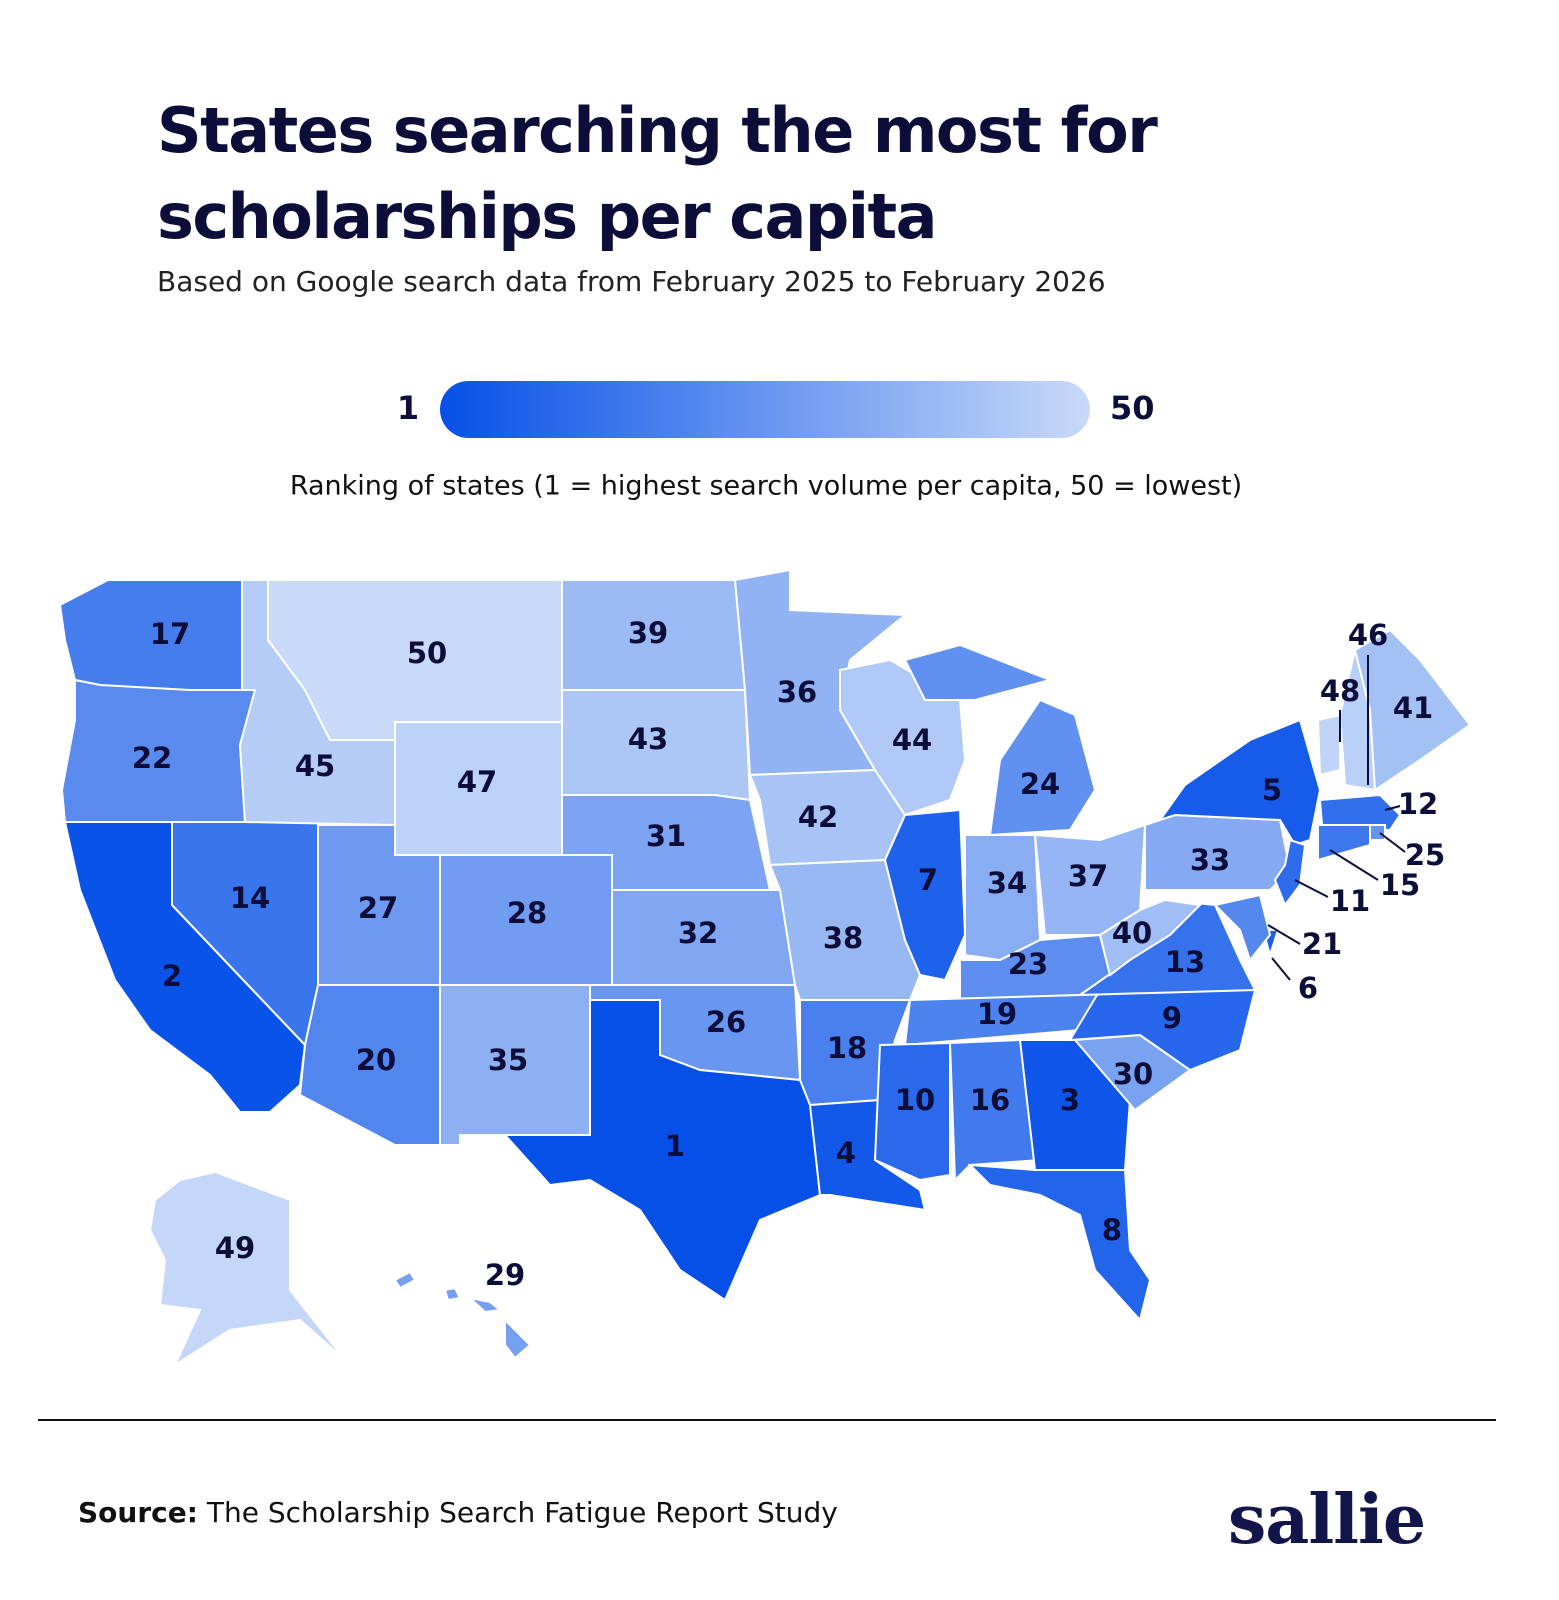  What do you see at coordinates (235, 1248) in the screenshot?
I see `state-rank: 49` at bounding box center [235, 1248].